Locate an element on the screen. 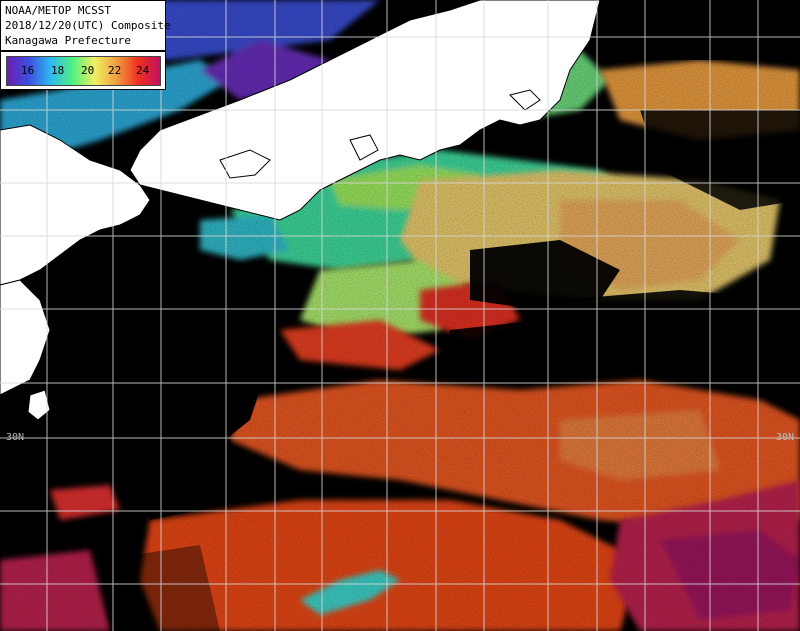 The image size is (800, 631). date-line: 2018/12/20(UTC) Composite is located at coordinates (88, 25).